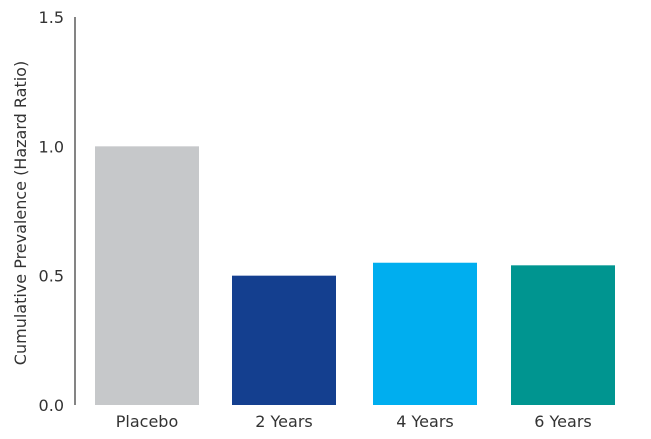 This screenshot has height=439, width=651. What do you see at coordinates (562, 421) in the screenshot?
I see `x-tick-label: 6 Years` at bounding box center [562, 421].